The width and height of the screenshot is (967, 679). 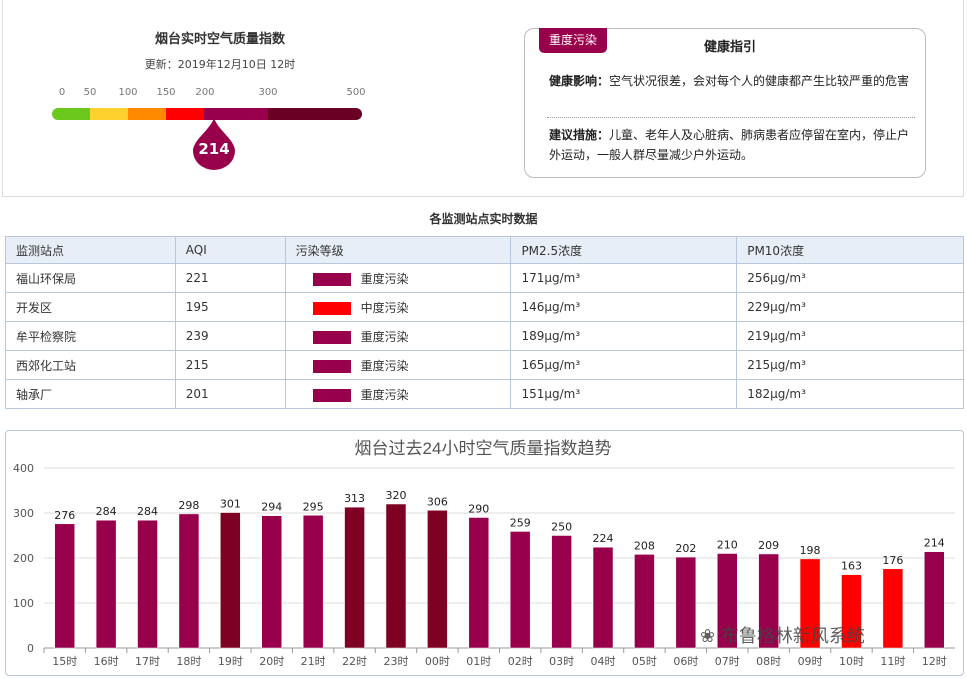 What do you see at coordinates (483, 448) in the screenshot?
I see `chart-title: 烟台过去24小时空气质量指数趋势` at bounding box center [483, 448].